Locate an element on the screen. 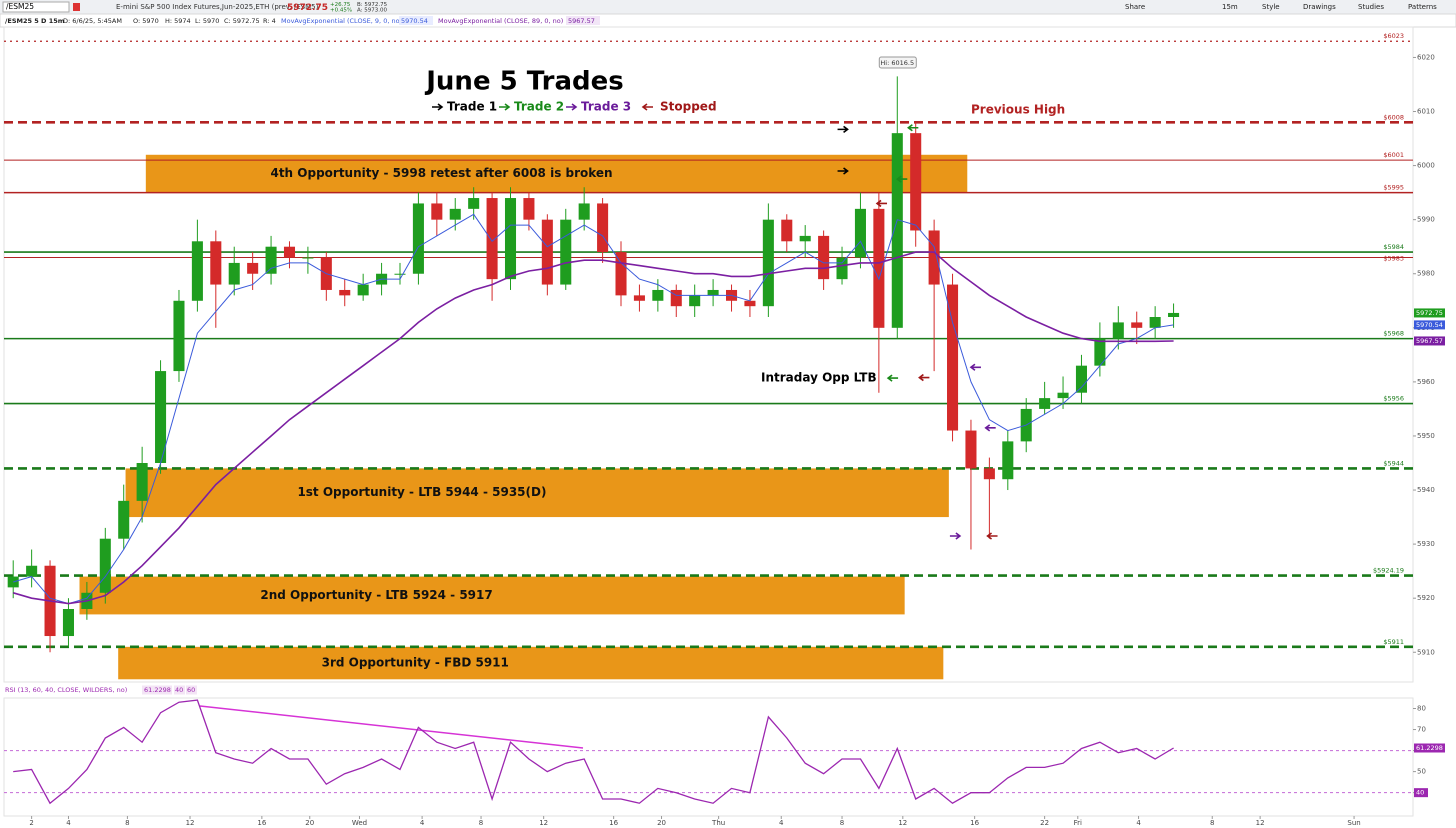 Image resolution: width=1456 pixels, height=828 pixels. toolbar-button: Patterns is located at coordinates (1422, 7).